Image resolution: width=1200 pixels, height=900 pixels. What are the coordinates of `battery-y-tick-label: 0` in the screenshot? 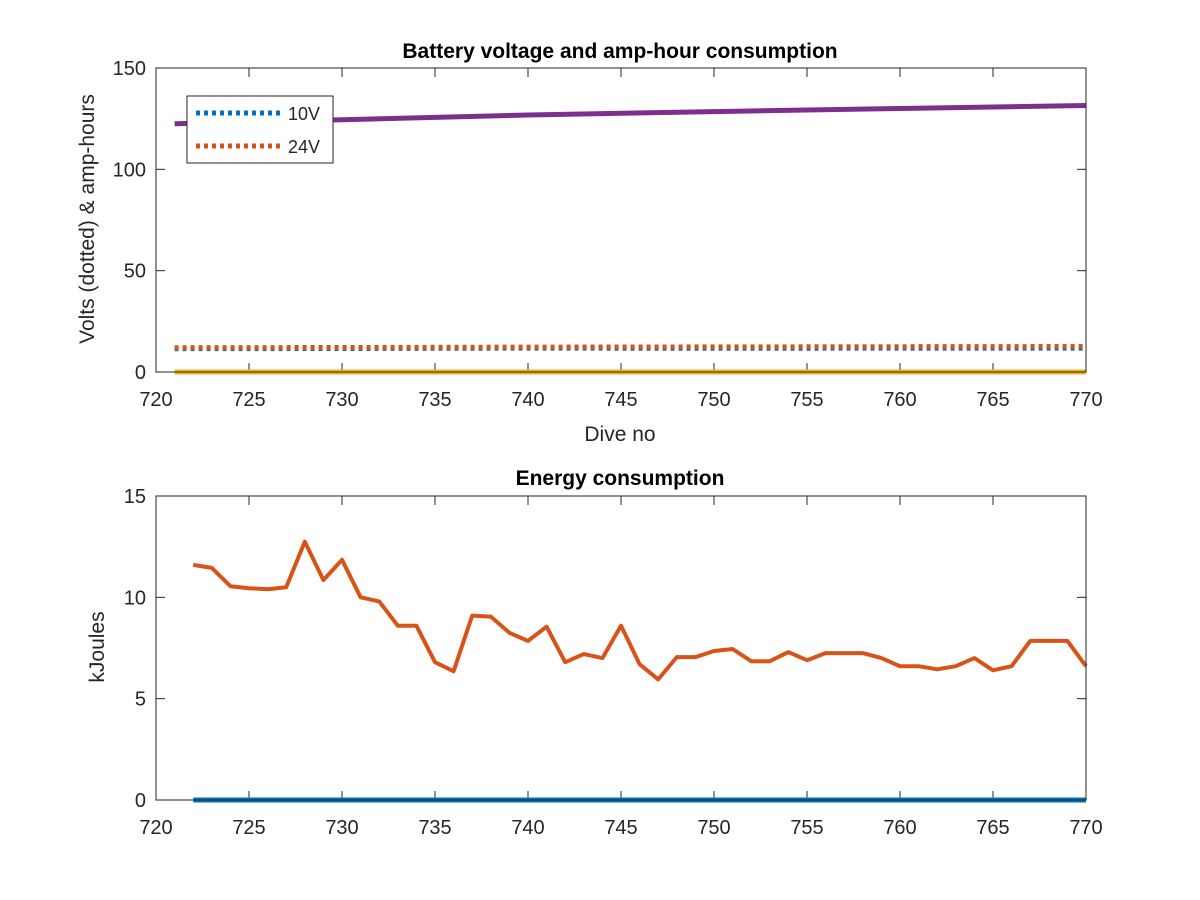 It's located at (140, 373).